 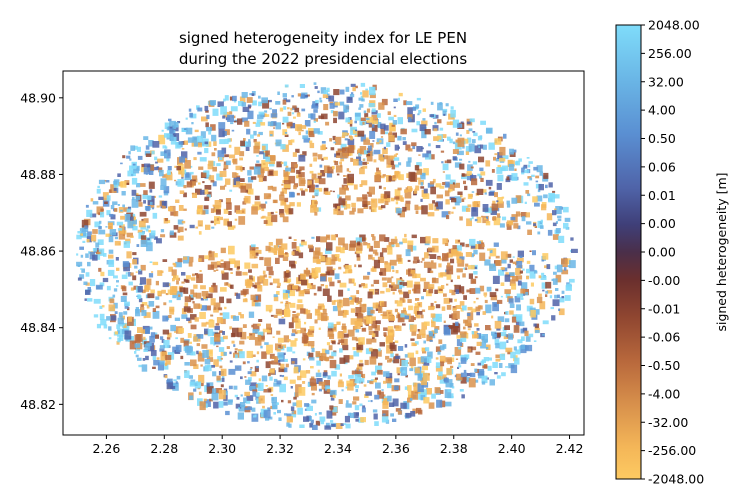 I want to click on colorbar-tick-label: -256.00, so click(x=672, y=450).